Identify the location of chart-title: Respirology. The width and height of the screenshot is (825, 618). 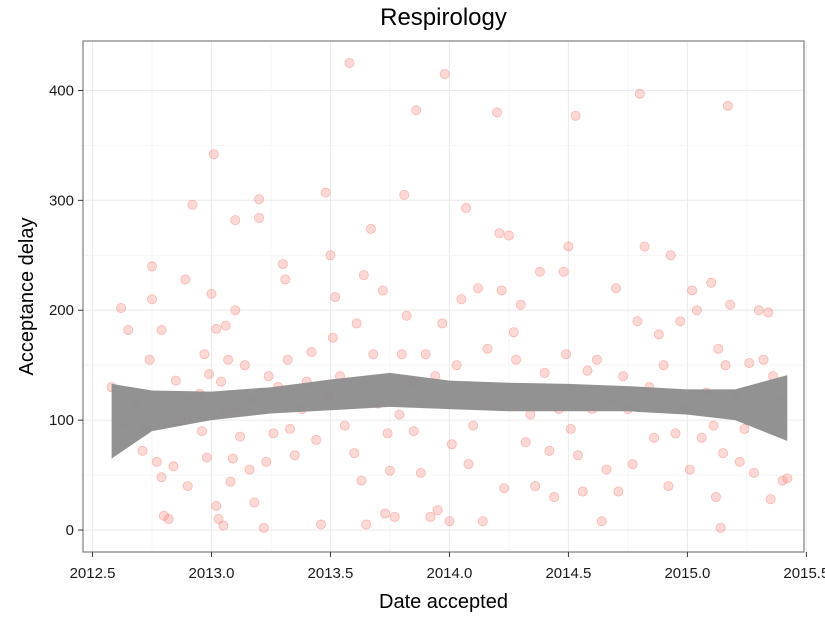
(443, 17).